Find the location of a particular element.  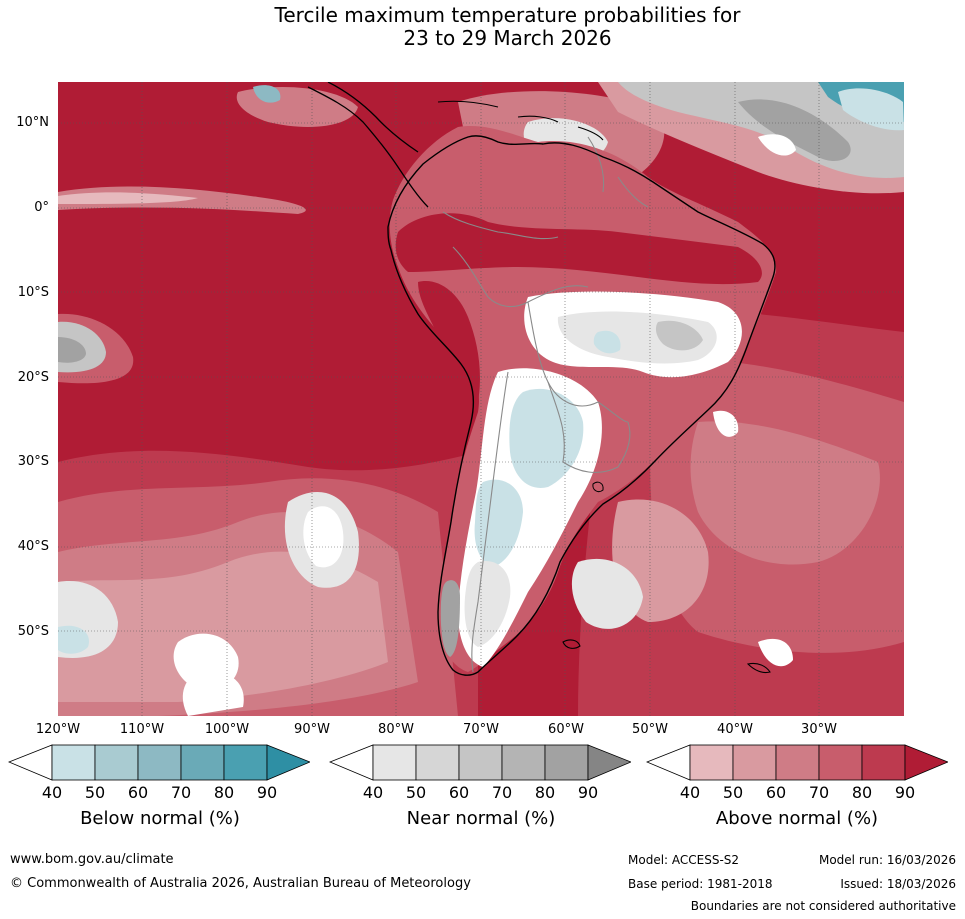

lon-label-90W: 90°W is located at coordinates (312, 729).